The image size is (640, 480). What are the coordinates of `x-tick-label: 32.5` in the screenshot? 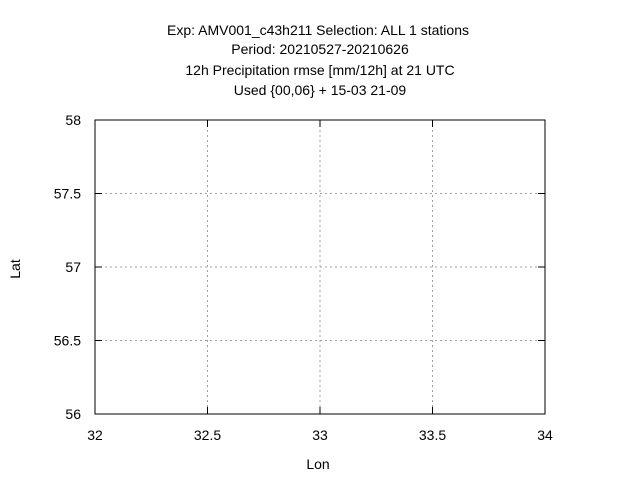 It's located at (207, 435).